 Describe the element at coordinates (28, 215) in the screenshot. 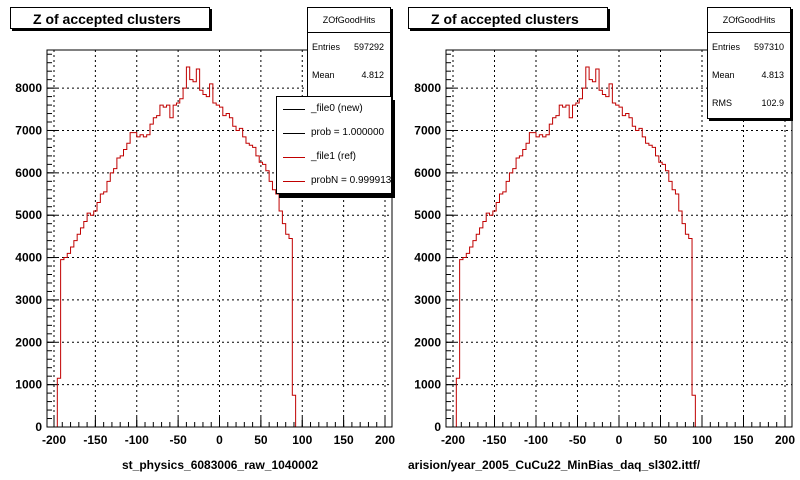

I see `left-ytick-label-5: 5000` at that location.